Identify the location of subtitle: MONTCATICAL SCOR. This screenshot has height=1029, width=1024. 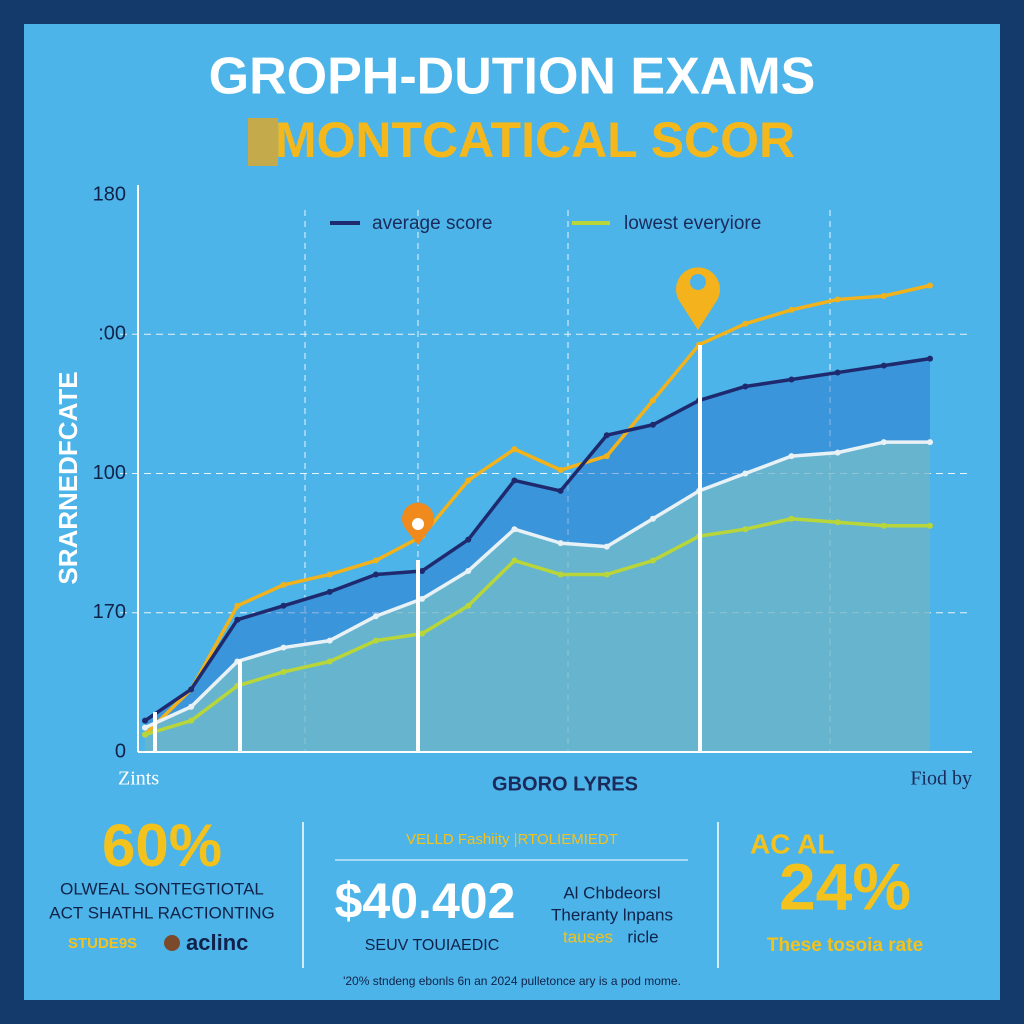
(535, 140).